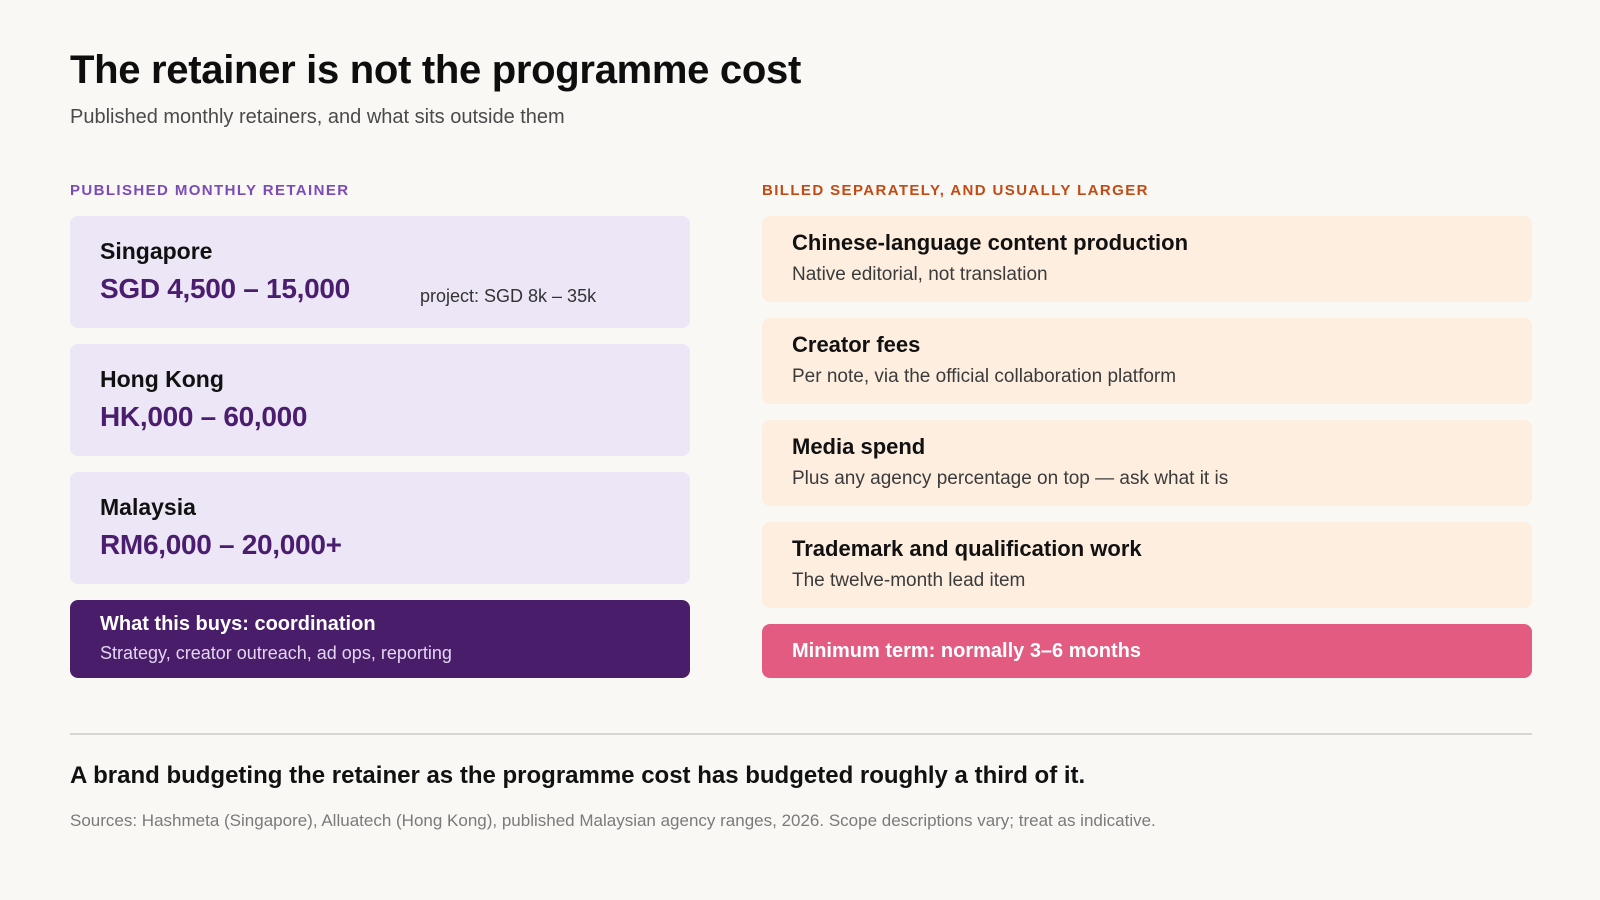  Describe the element at coordinates (380, 400) in the screenshot. I see `retainer-card-hong-kong: Hong Kong HK,000 – 60,000` at that location.